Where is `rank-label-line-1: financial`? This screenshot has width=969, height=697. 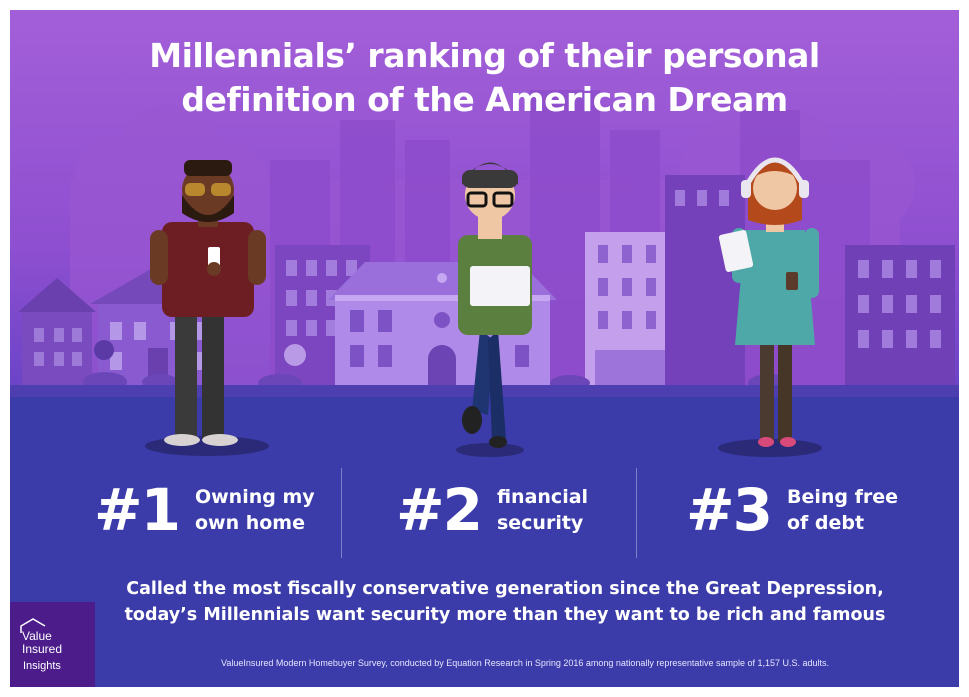 rank-label-line-1: financial is located at coordinates (542, 497).